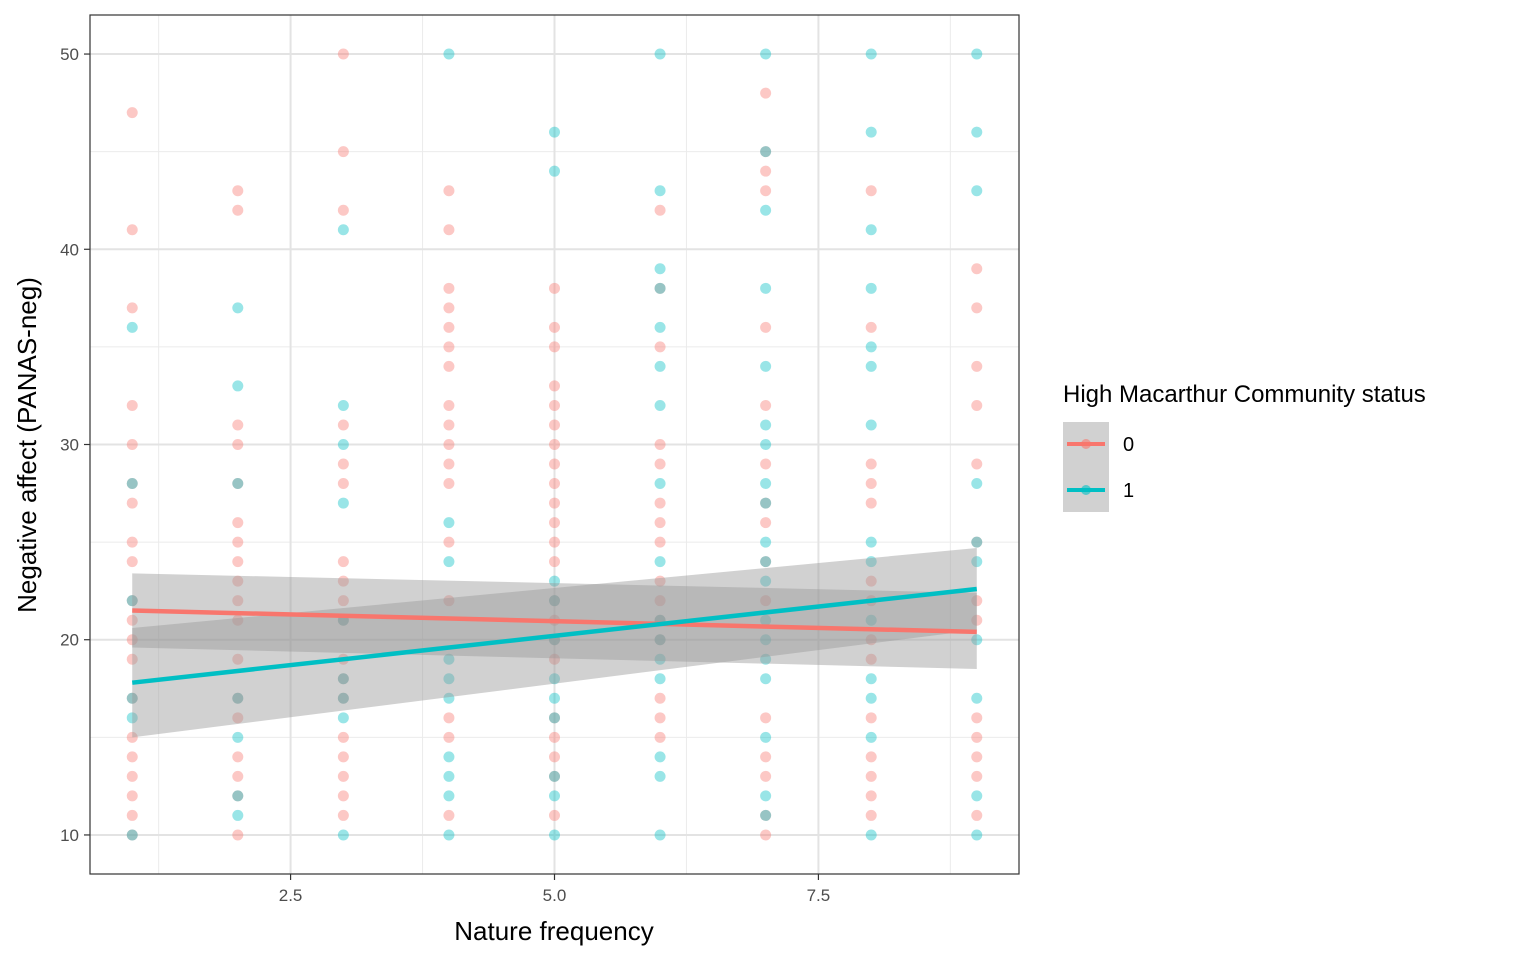 The image size is (1536, 960). Describe the element at coordinates (553, 931) in the screenshot. I see `x-axis-title: Nature frequency` at that location.